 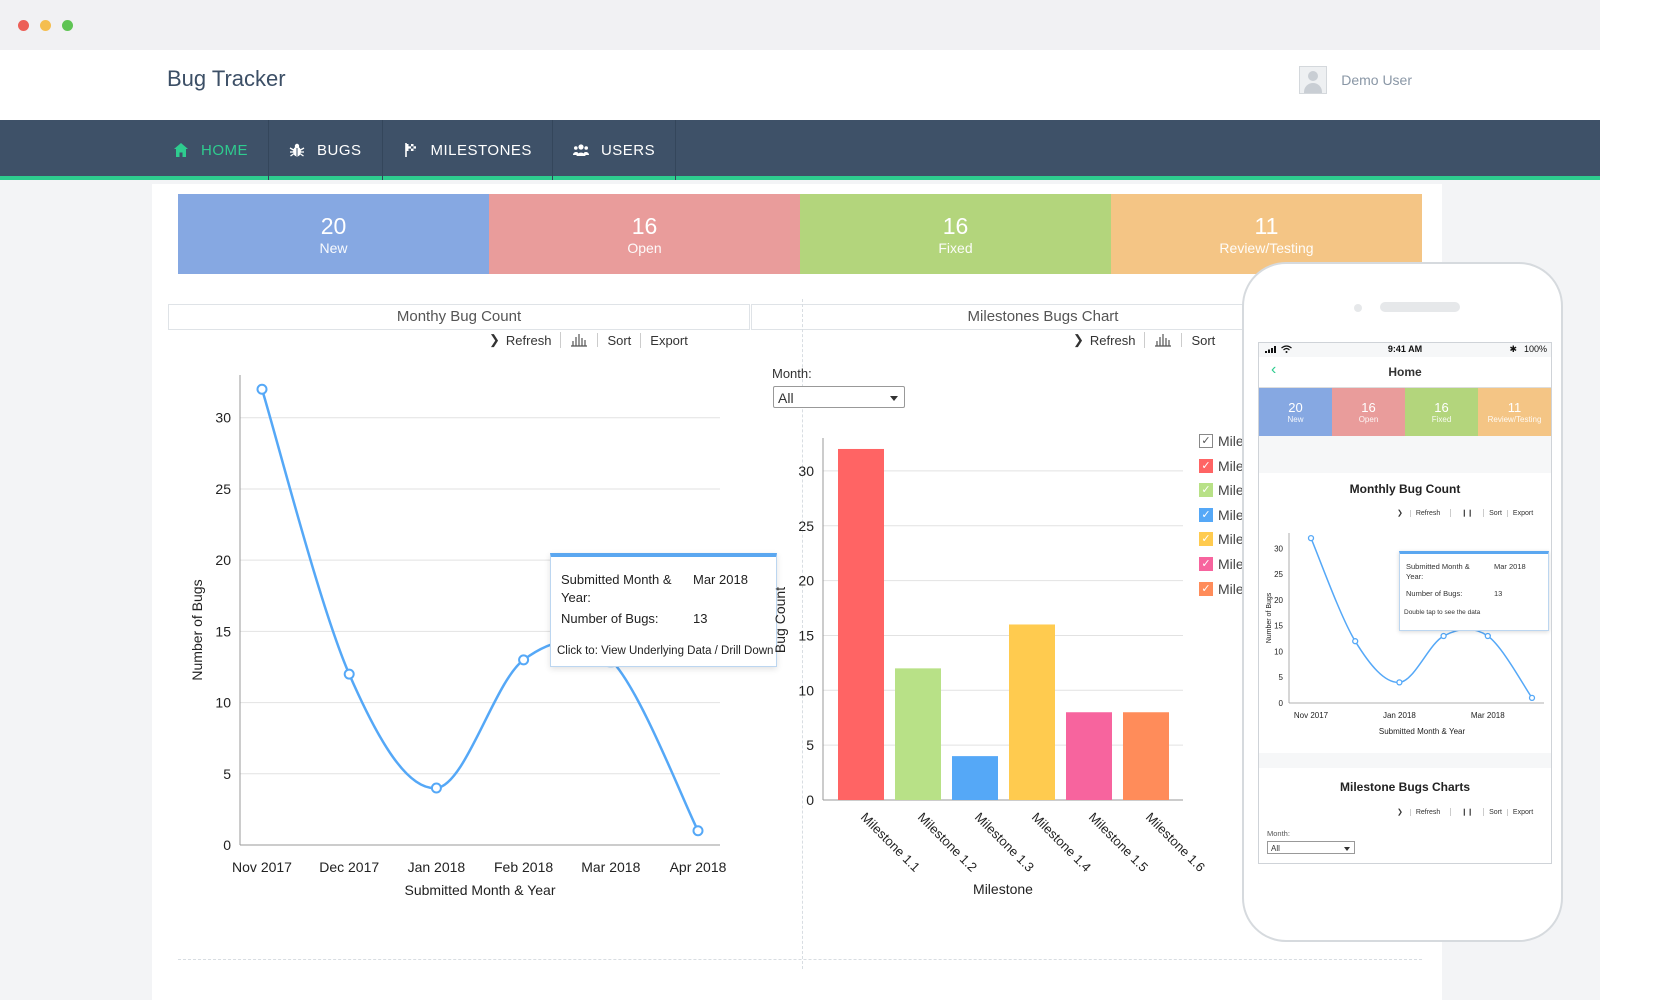 What do you see at coordinates (616, 588) in the screenshot?
I see `tooltip-key: Submitted Month & Year:` at bounding box center [616, 588].